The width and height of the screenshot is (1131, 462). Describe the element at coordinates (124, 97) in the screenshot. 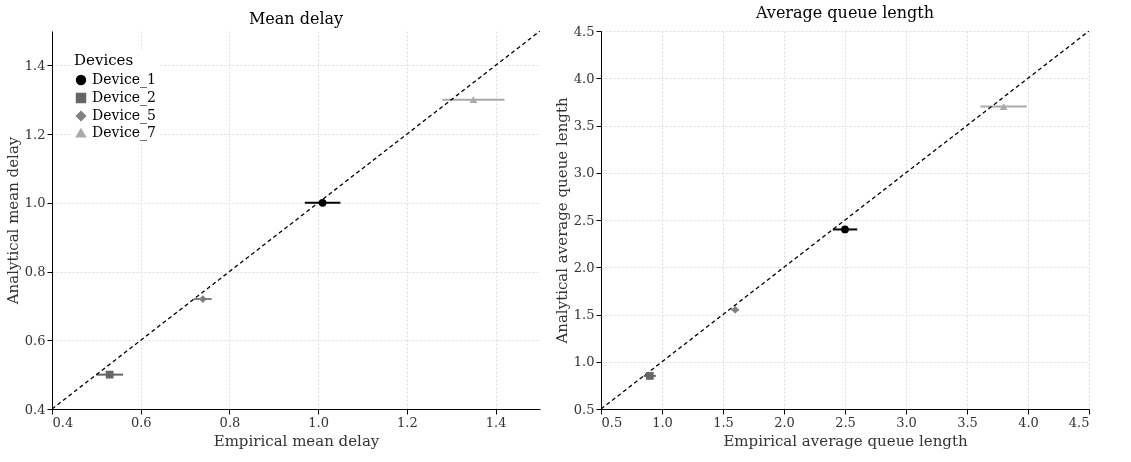

I see `legend-label: Device_2` at that location.